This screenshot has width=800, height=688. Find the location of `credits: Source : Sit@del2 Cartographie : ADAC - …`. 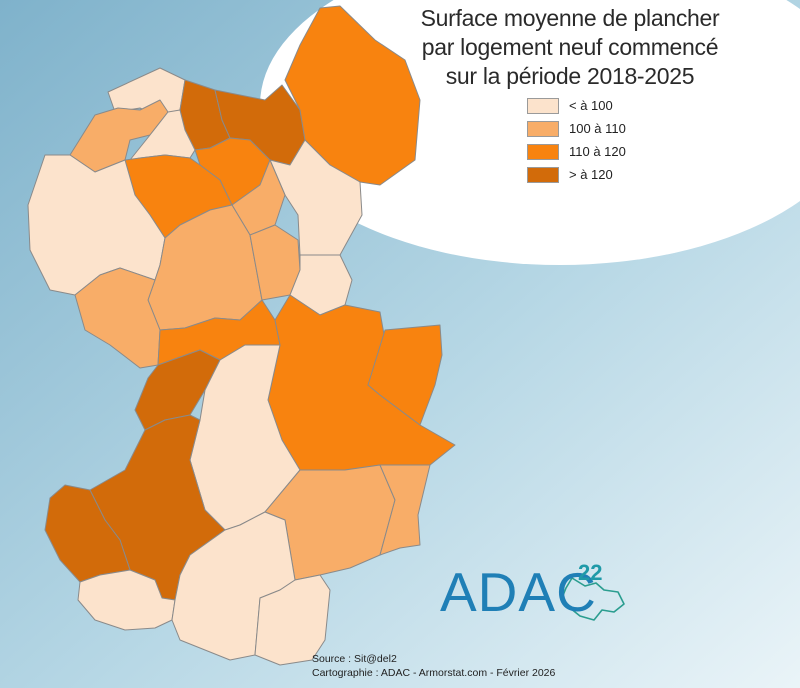

credits: Source : Sit@del2 Cartographie : ADAC - … is located at coordinates (433, 666).